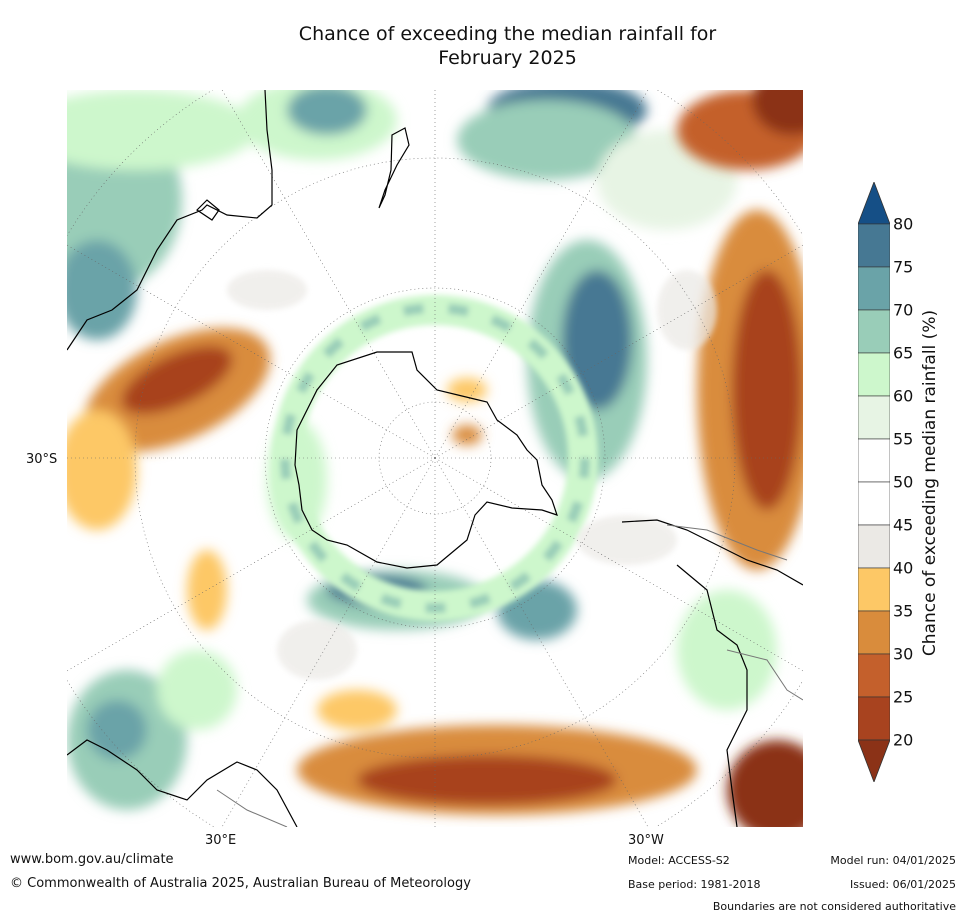  Describe the element at coordinates (42, 459) in the screenshot. I see `latitude-label-30s: 30°S` at that location.